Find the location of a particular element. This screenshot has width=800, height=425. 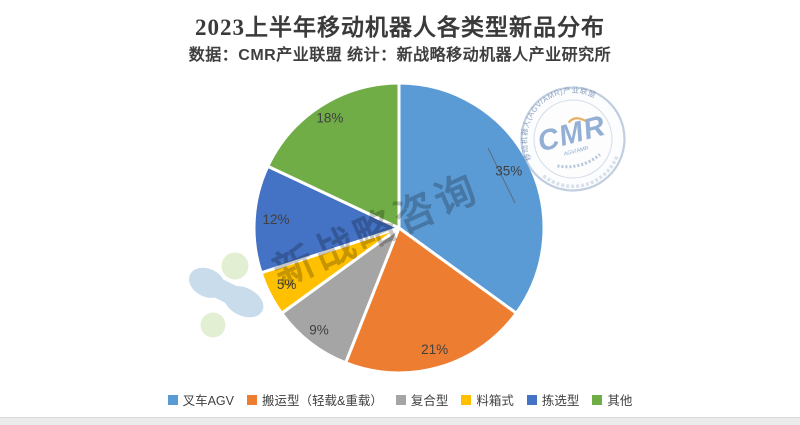

cmr-badge-watermark: 移动机器人(AGV/AMR)产业联盟 CMR AGV/AMR is located at coordinates (572, 138).